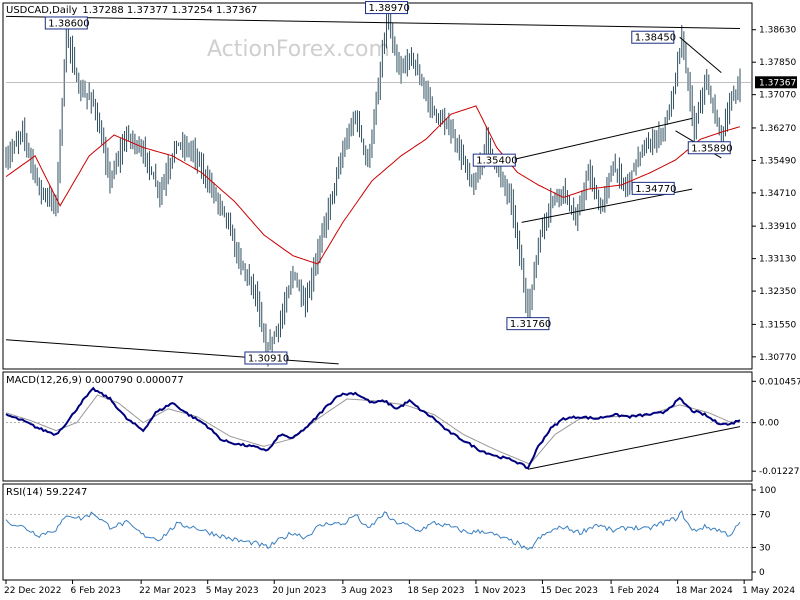 Image resolution: width=800 pixels, height=600 pixels. I want to click on x-tick-label: 20 Jun 2023, so click(299, 591).